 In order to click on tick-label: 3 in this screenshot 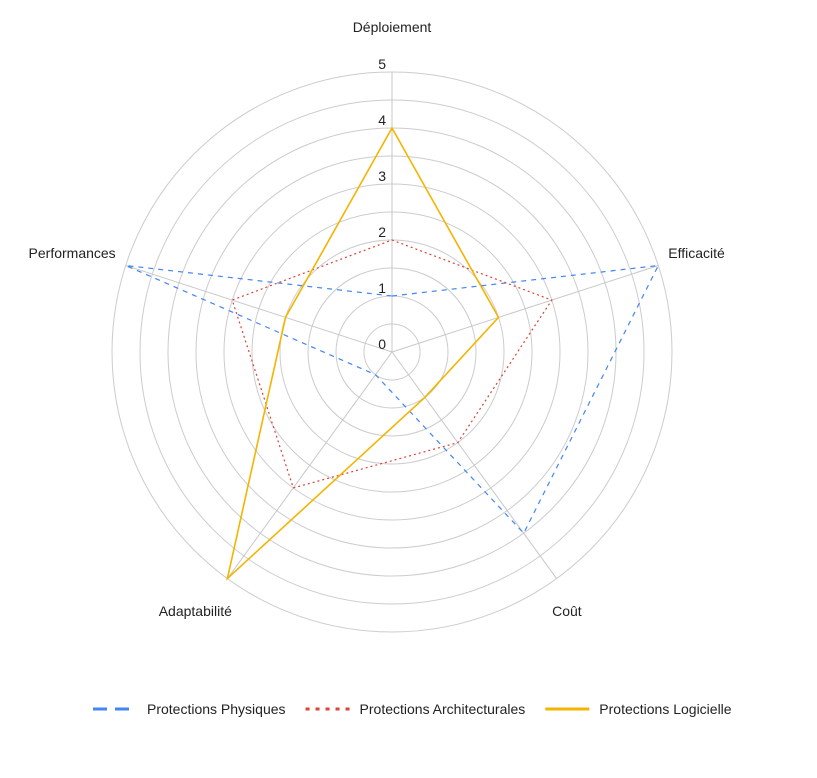, I will do `click(382, 176)`.